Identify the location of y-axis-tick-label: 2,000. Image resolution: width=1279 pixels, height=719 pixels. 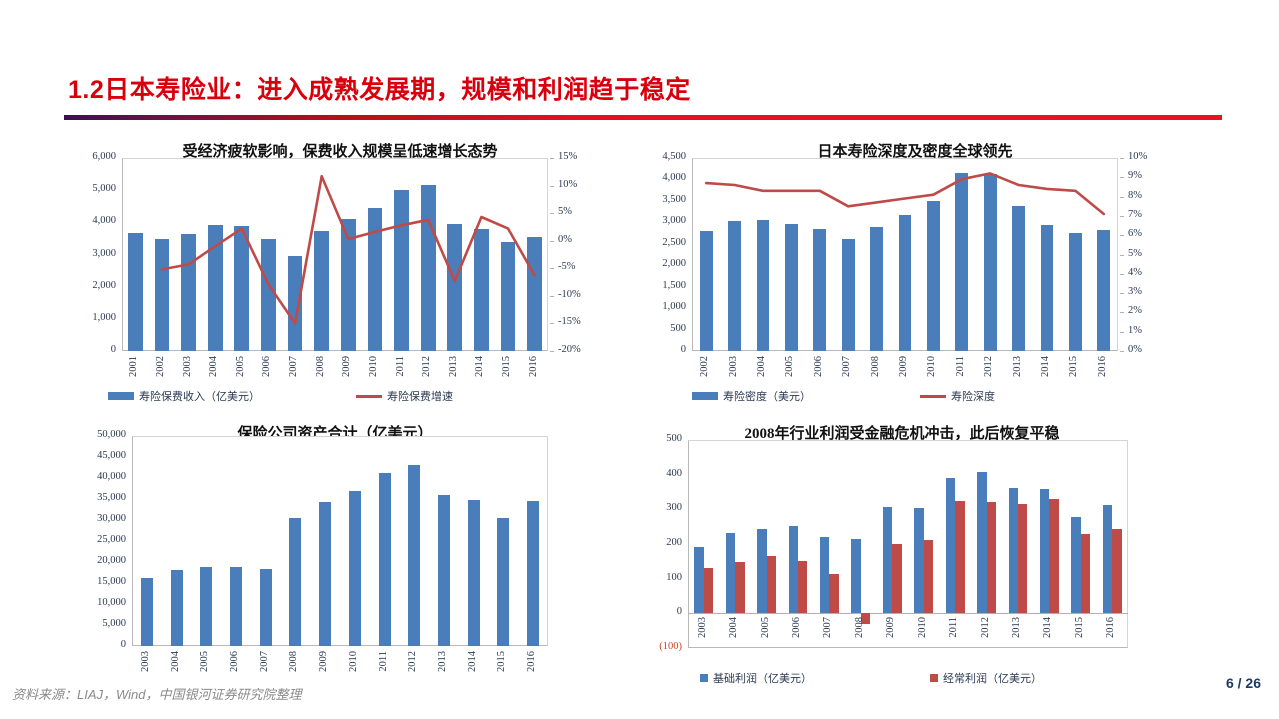
(674, 264).